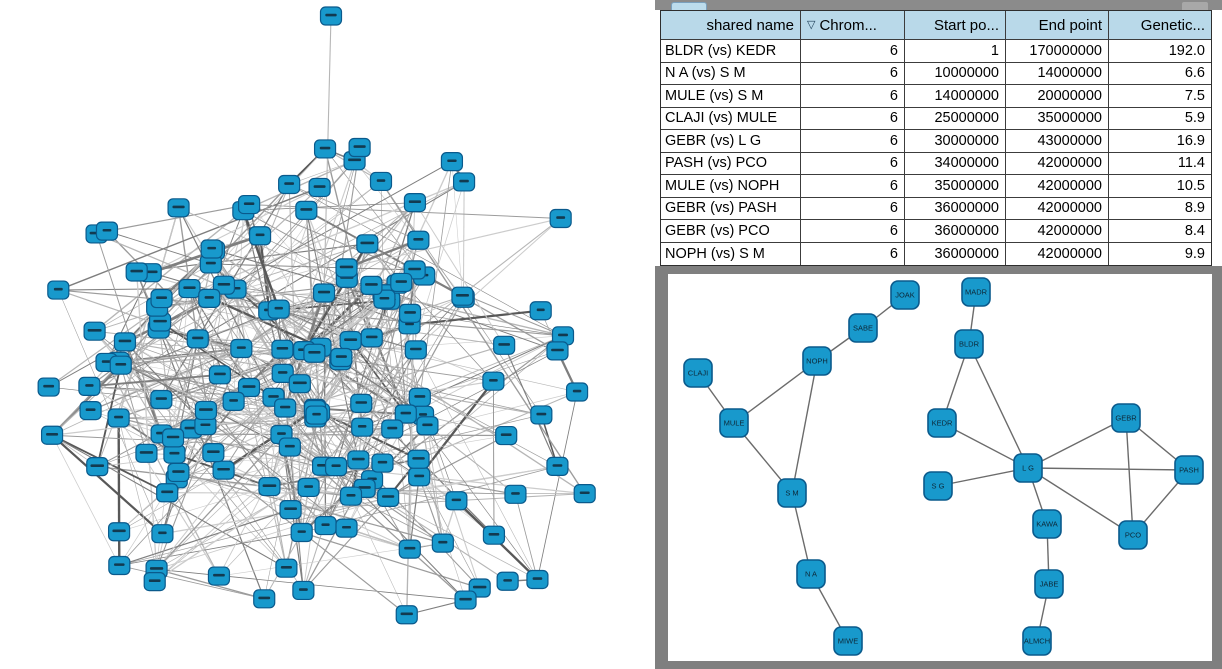 This screenshot has width=1222, height=669. What do you see at coordinates (811, 574) in the screenshot?
I see `network-node-n-a: N A` at bounding box center [811, 574].